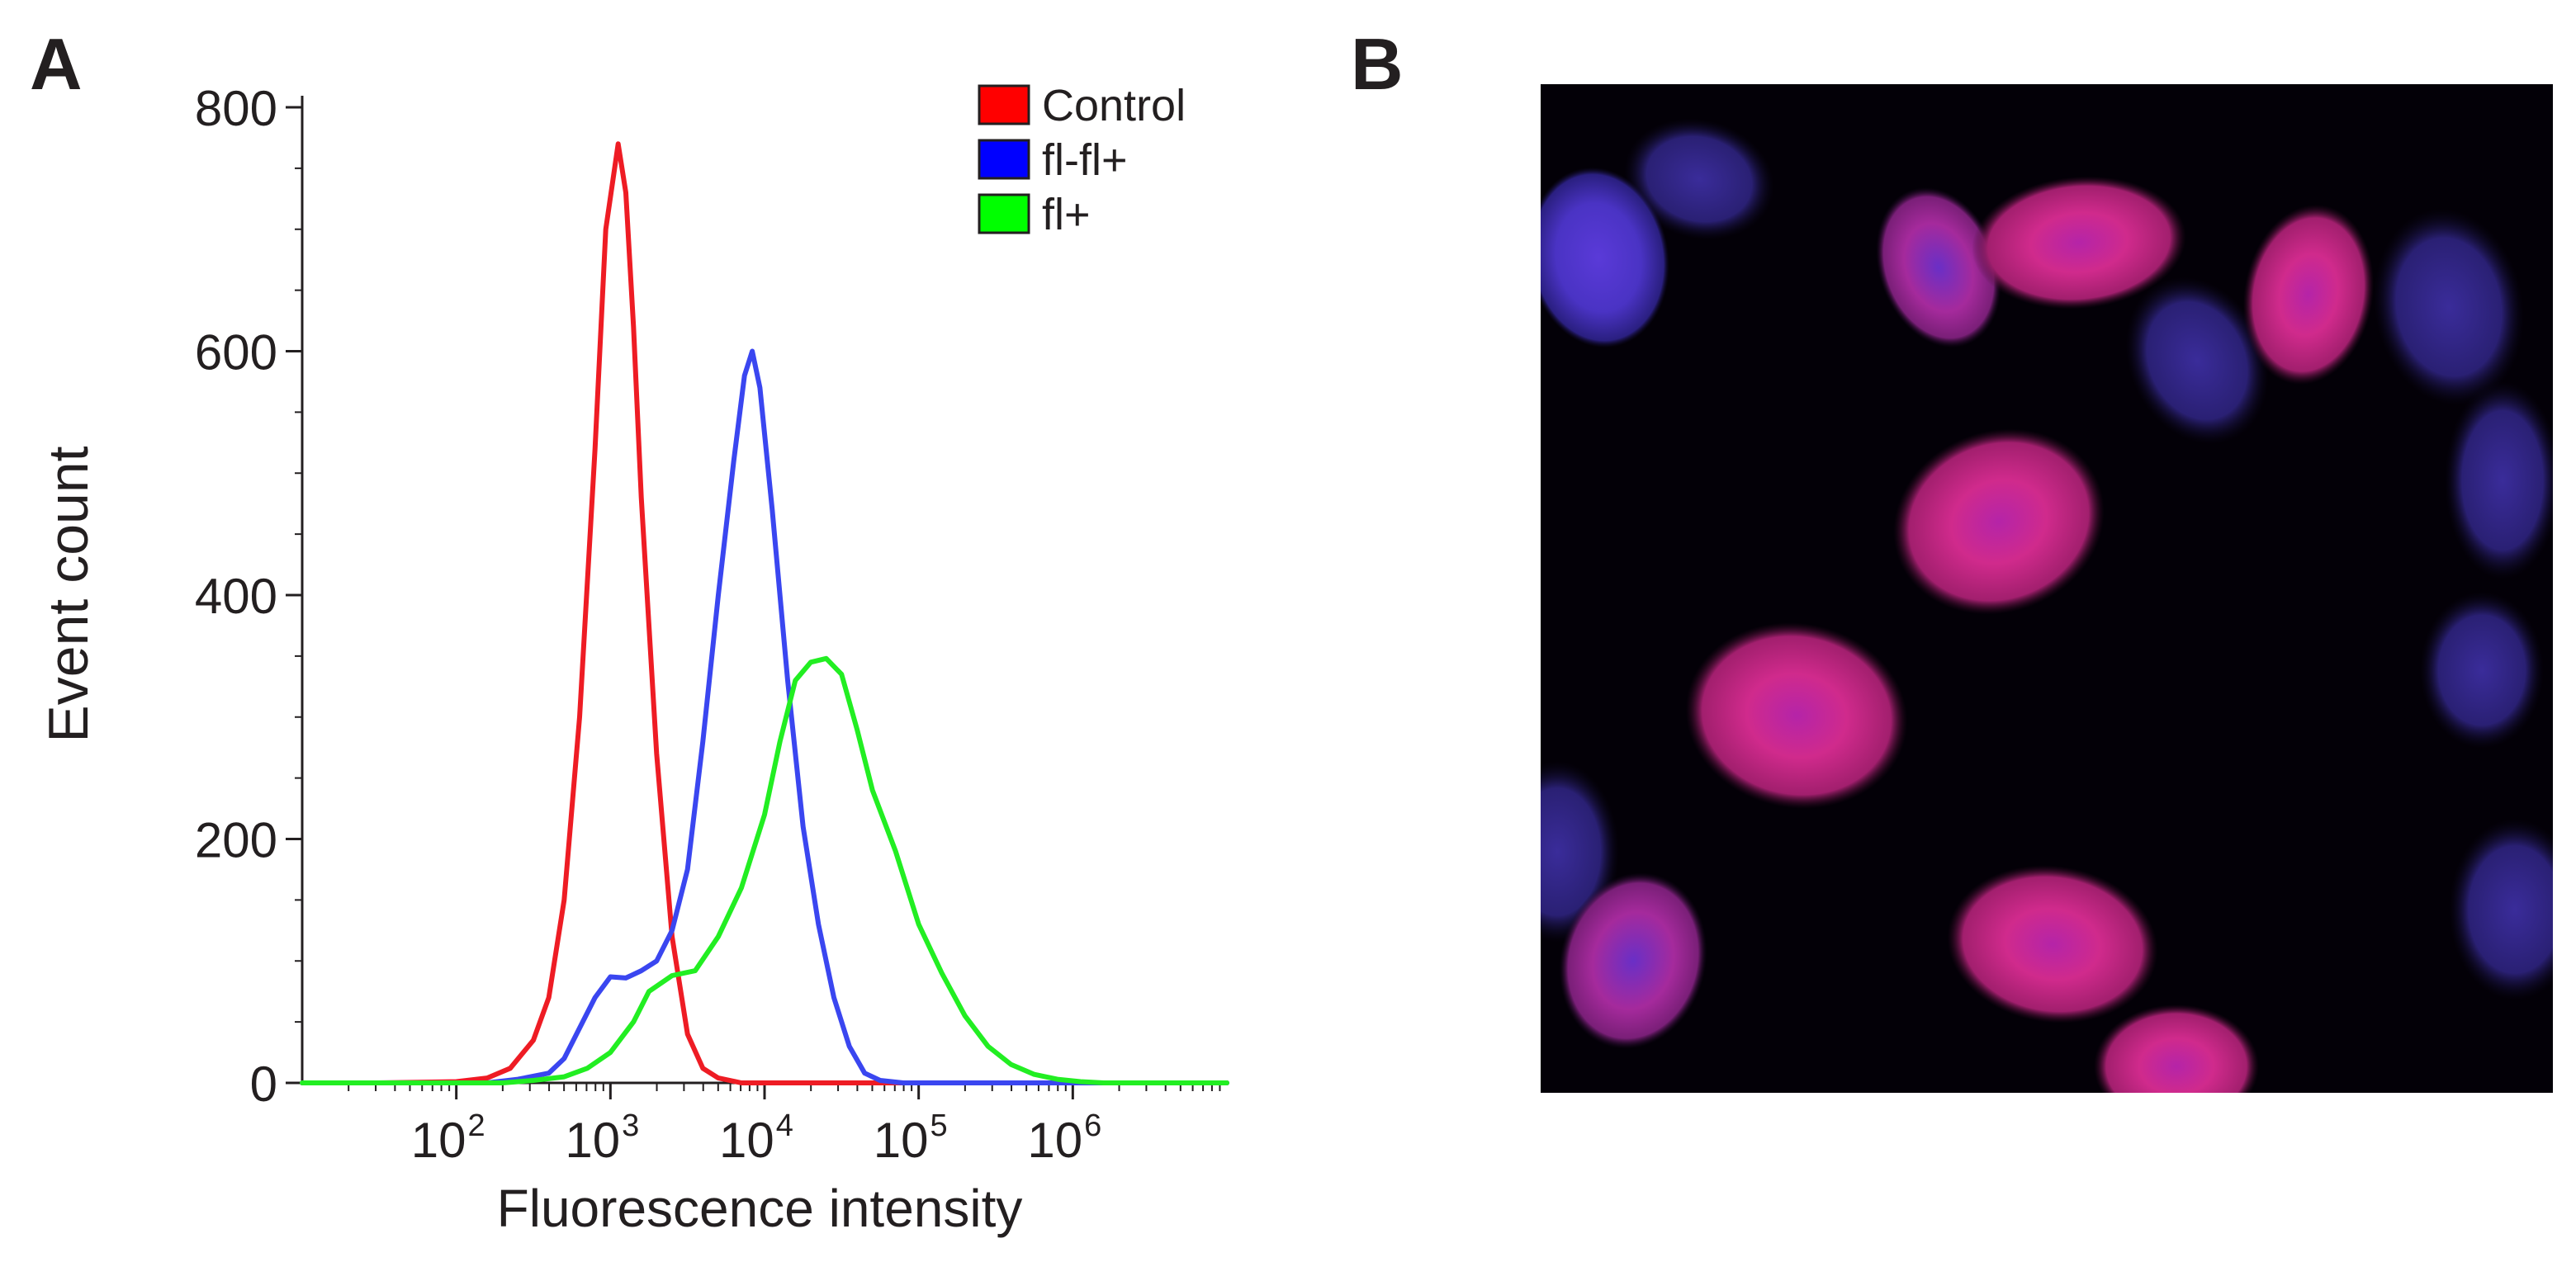 The height and width of the screenshot is (1262, 2576). I want to click on y-tick-label: 800, so click(236, 109).